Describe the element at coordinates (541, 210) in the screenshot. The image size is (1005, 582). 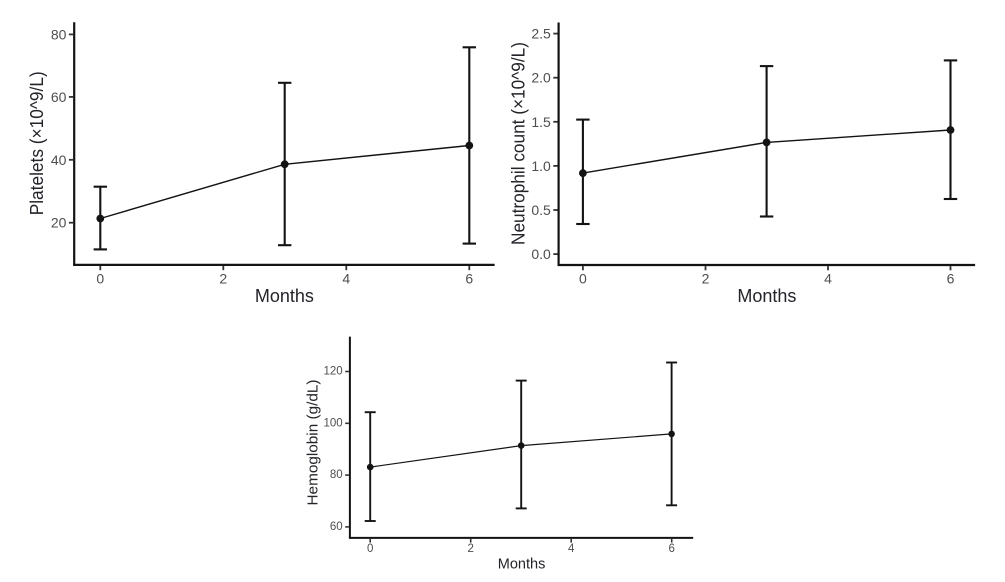
I see `svg-text: 0.5` at that location.